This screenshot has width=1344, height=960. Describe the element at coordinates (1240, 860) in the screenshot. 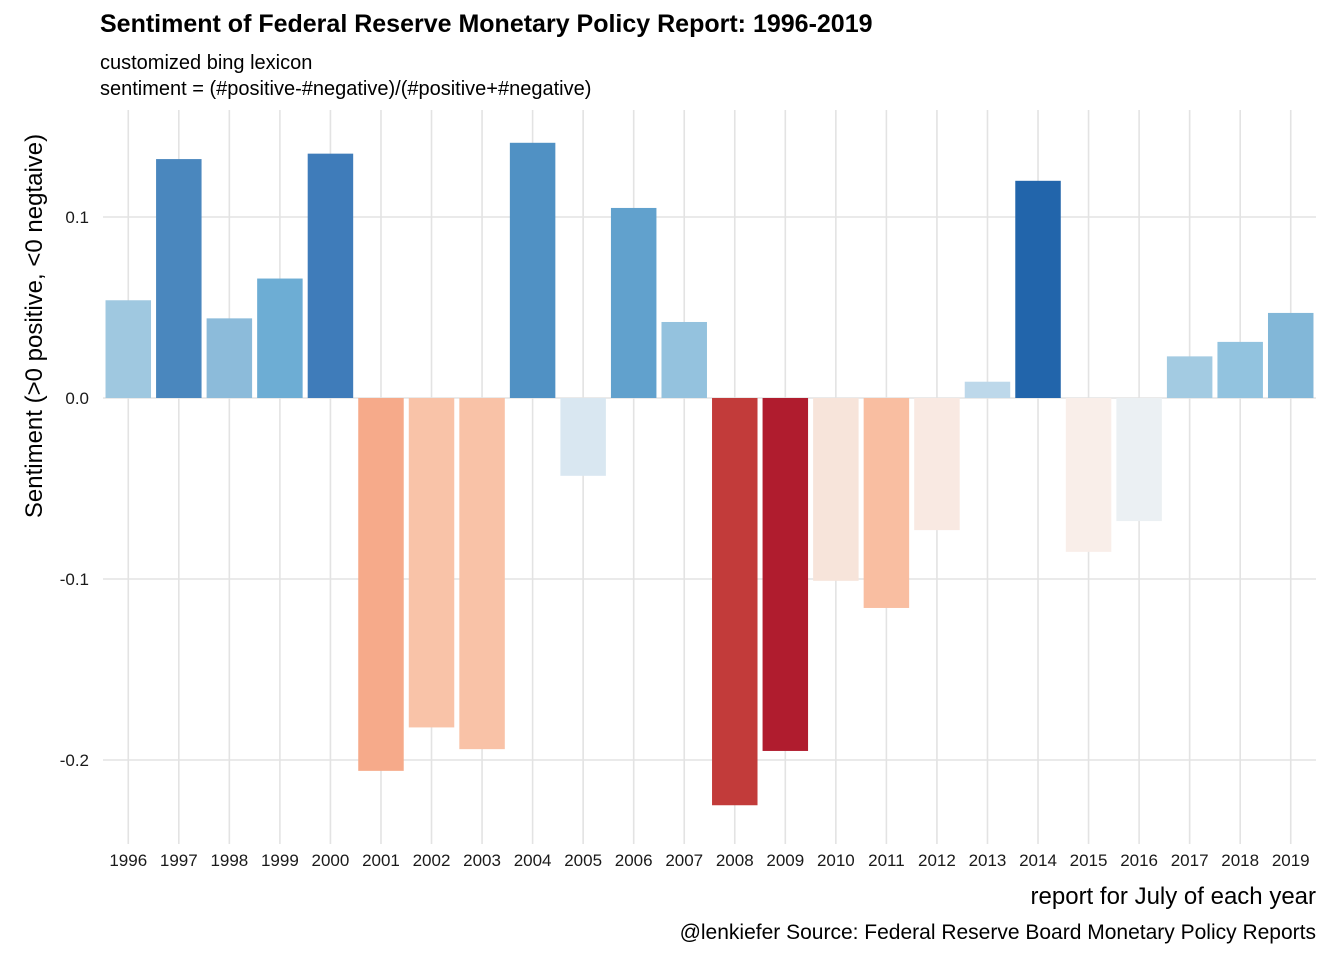

I see `x-tick-label: 2018` at that location.